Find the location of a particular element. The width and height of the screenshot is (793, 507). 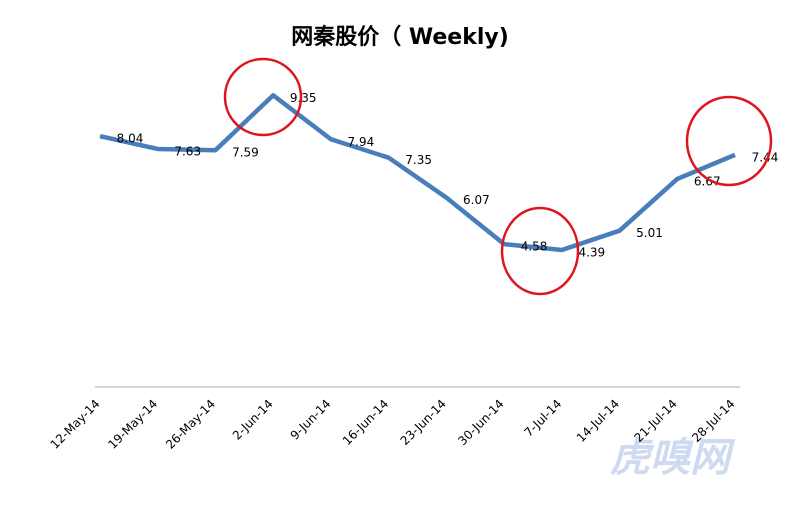

data-label: 7.63 is located at coordinates (187, 151).